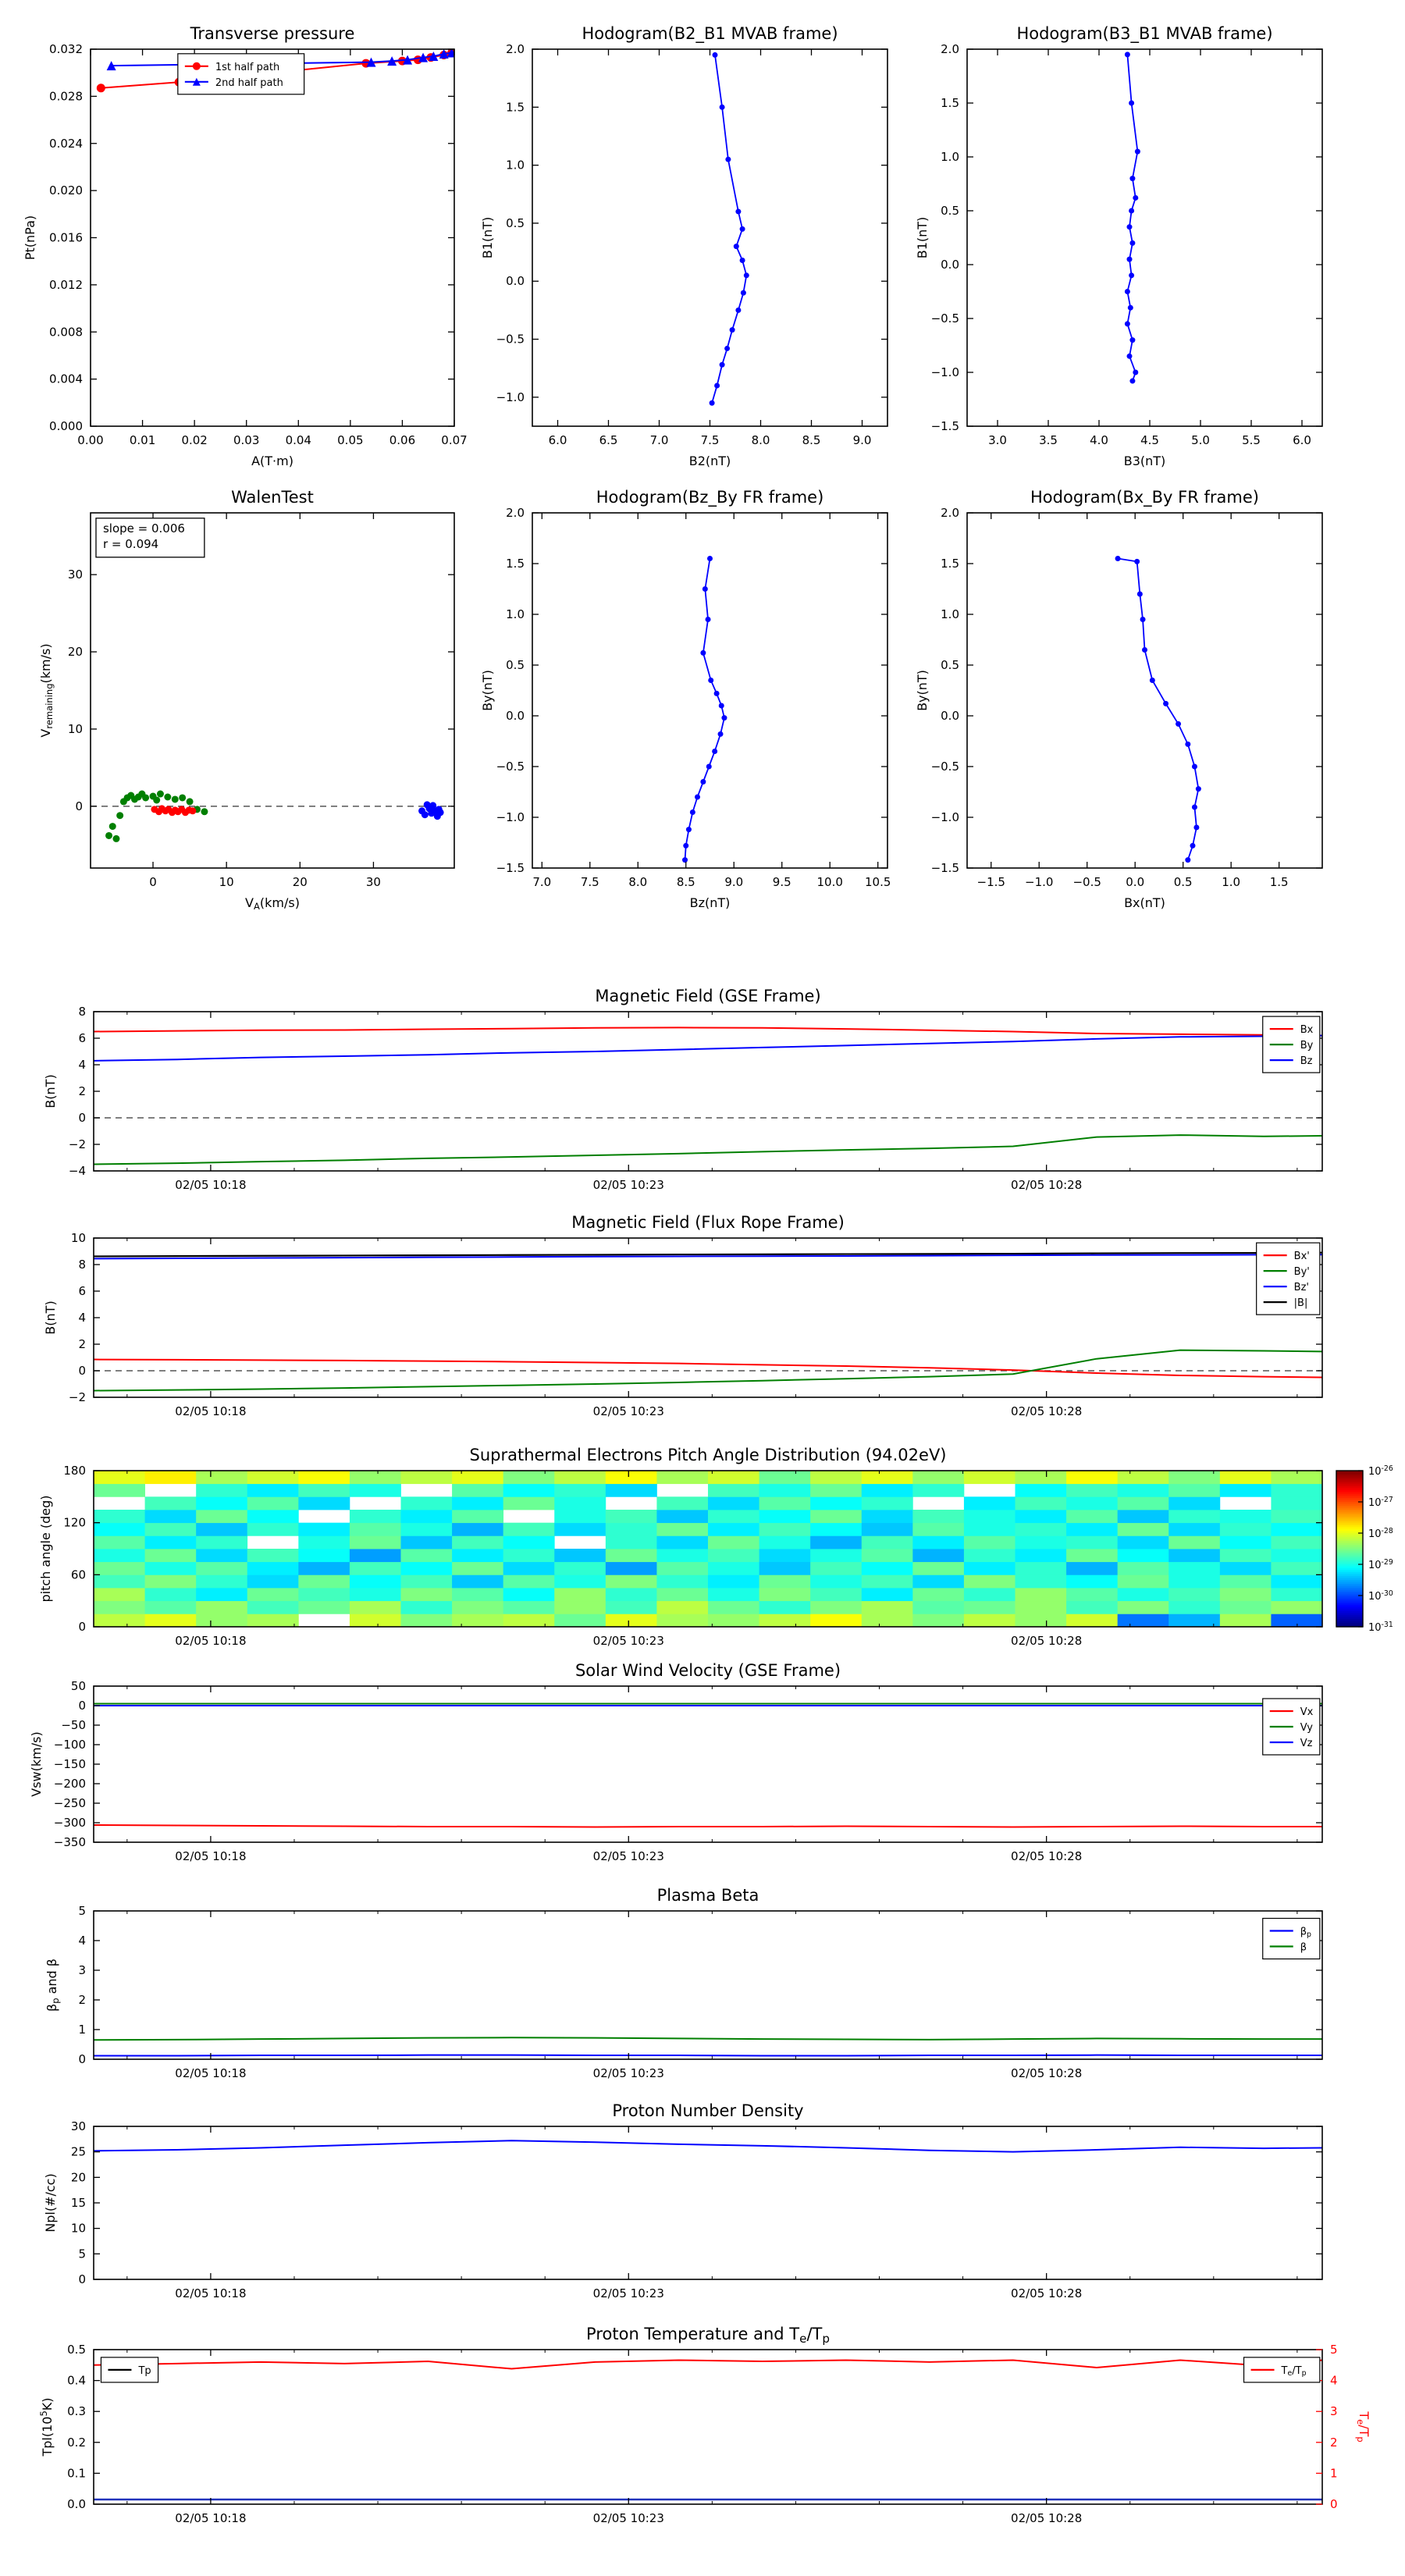  I want to click on chart-title: Proton Number Density, so click(708, 2110).